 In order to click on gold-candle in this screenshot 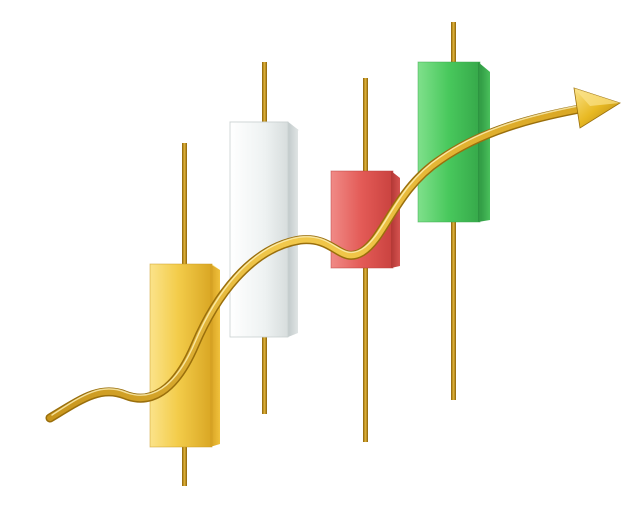, I will do `click(184, 355)`.